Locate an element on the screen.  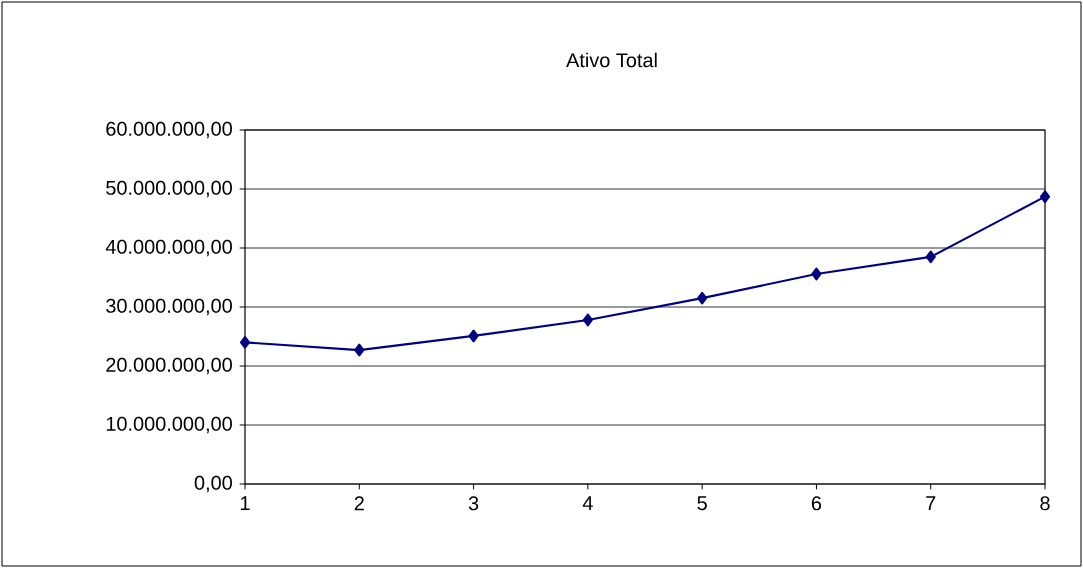
y-tick-label: 60.000.000,00 is located at coordinates (169, 130).